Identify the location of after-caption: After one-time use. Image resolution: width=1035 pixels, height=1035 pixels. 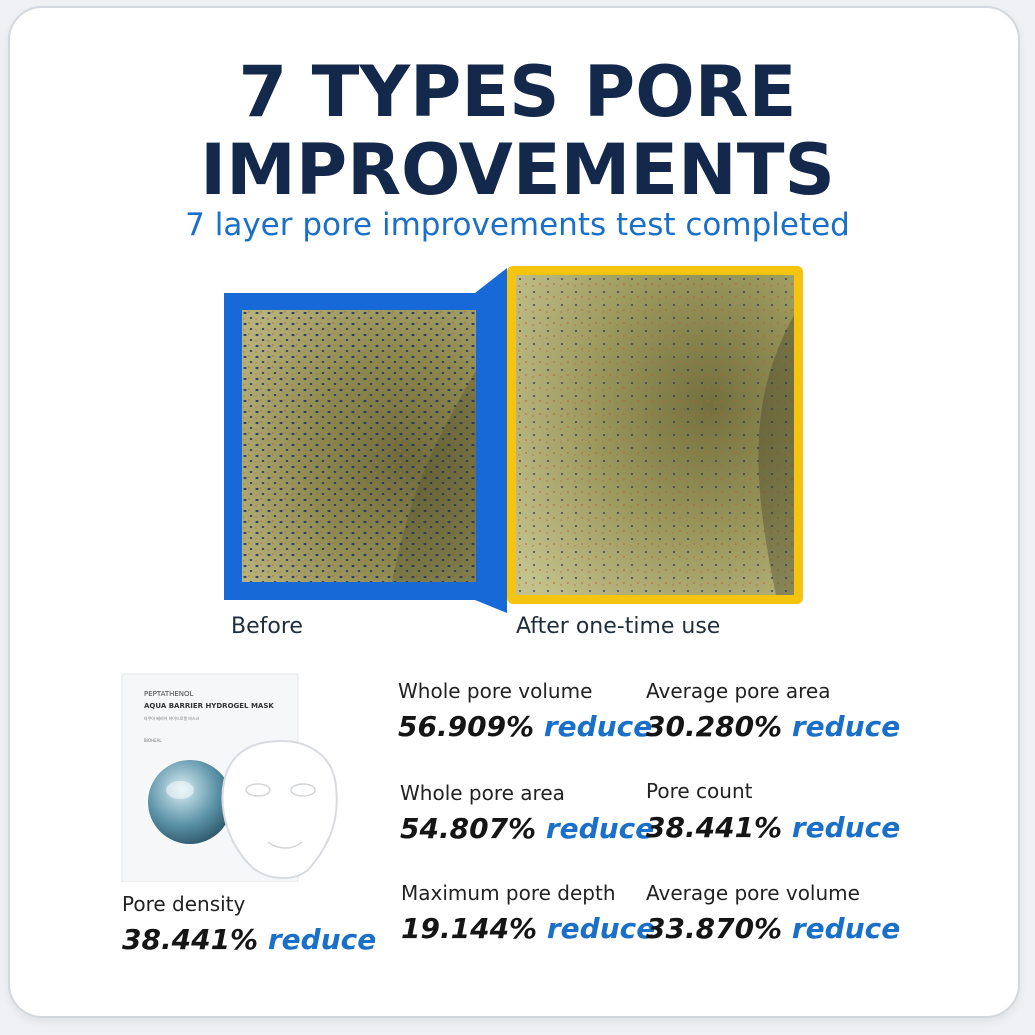
(618, 626).